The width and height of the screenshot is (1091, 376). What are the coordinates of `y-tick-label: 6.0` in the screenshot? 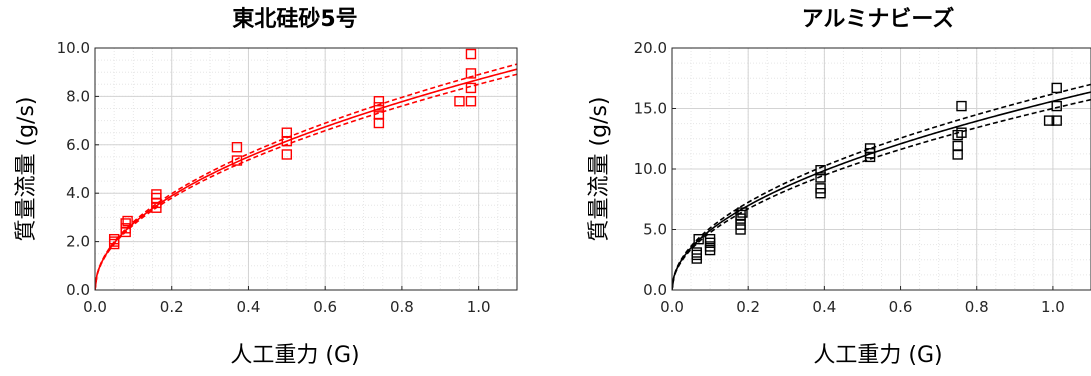 It's located at (78, 145).